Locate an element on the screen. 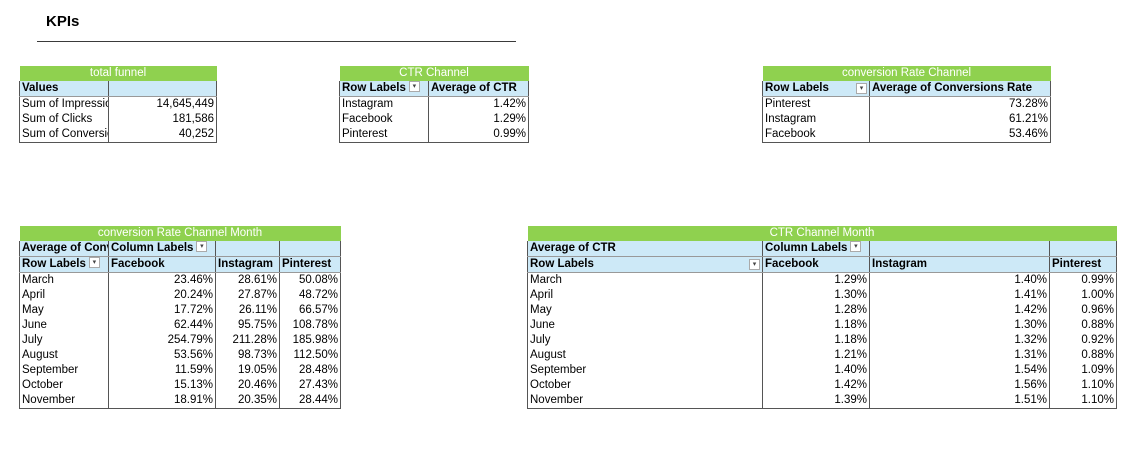 The image size is (1135, 449). table-row: May 17.72% 26.11% 66.57% is located at coordinates (180, 310).